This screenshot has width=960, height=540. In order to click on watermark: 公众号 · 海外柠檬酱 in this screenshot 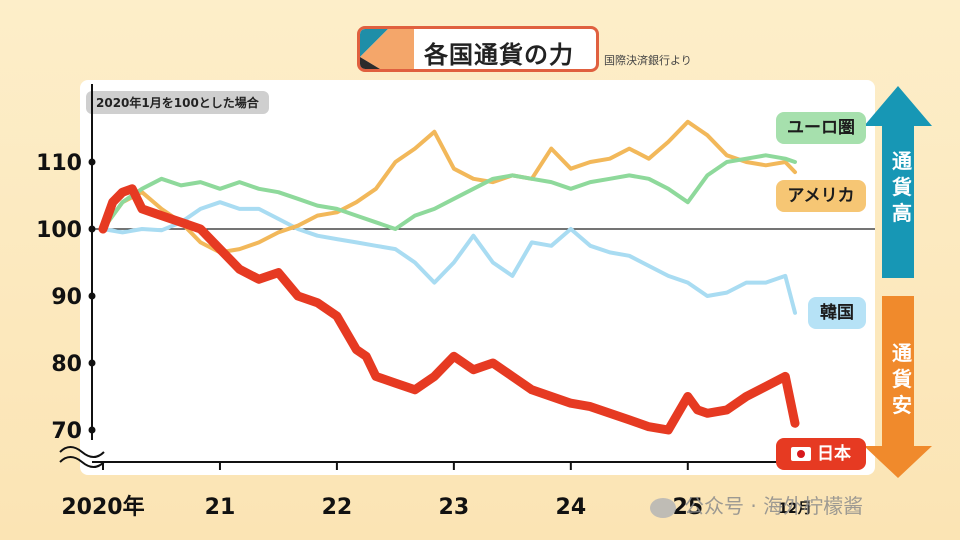, I will do `click(756, 504)`.